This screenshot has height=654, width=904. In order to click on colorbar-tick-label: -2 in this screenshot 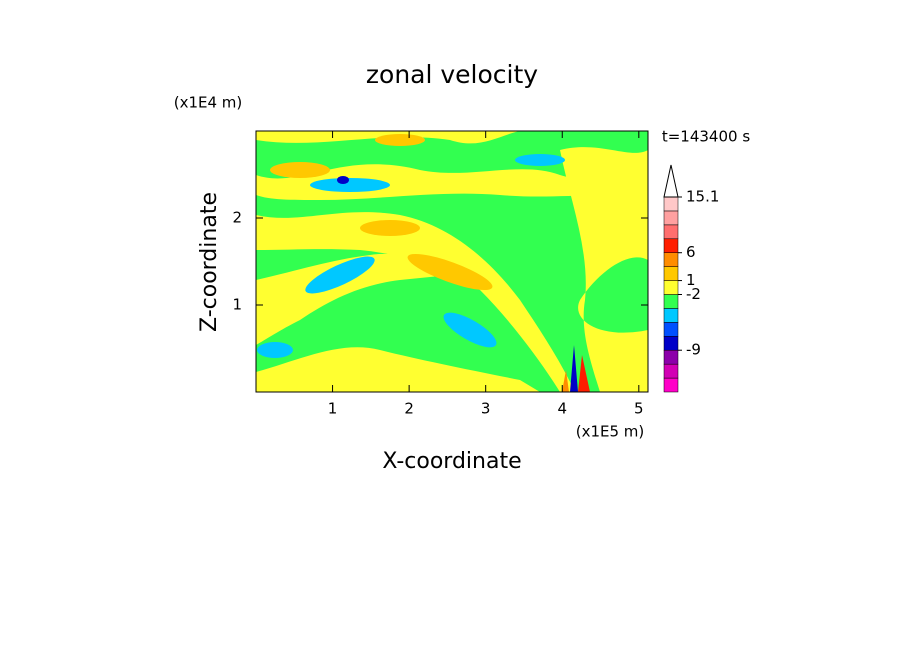, I will do `click(693, 294)`.